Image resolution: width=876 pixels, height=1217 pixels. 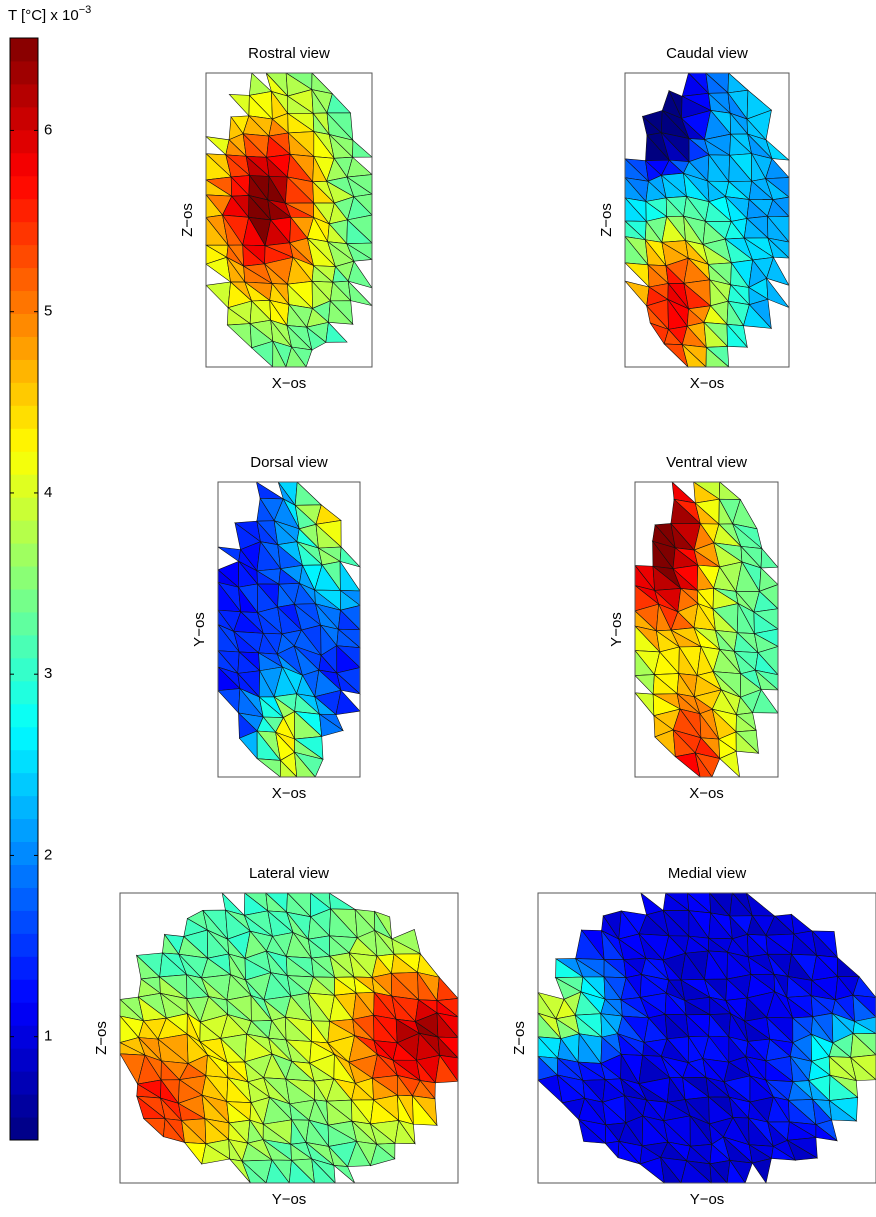 What do you see at coordinates (707, 53) in the screenshot?
I see `panel-title: Caudal view` at bounding box center [707, 53].